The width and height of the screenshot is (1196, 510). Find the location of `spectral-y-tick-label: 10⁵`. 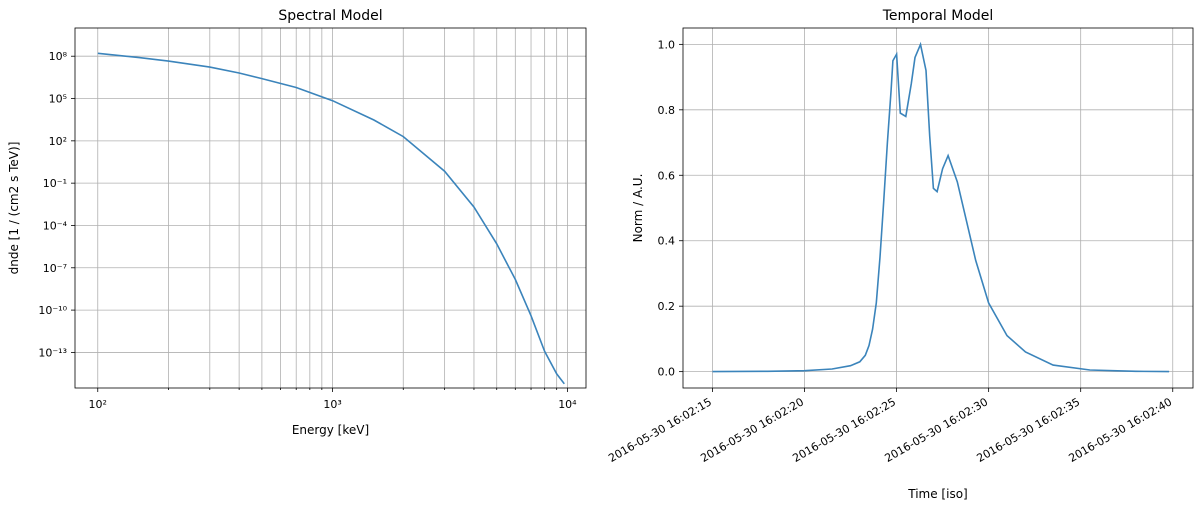

spectral-y-tick-label: 10⁵ is located at coordinates (58, 99).